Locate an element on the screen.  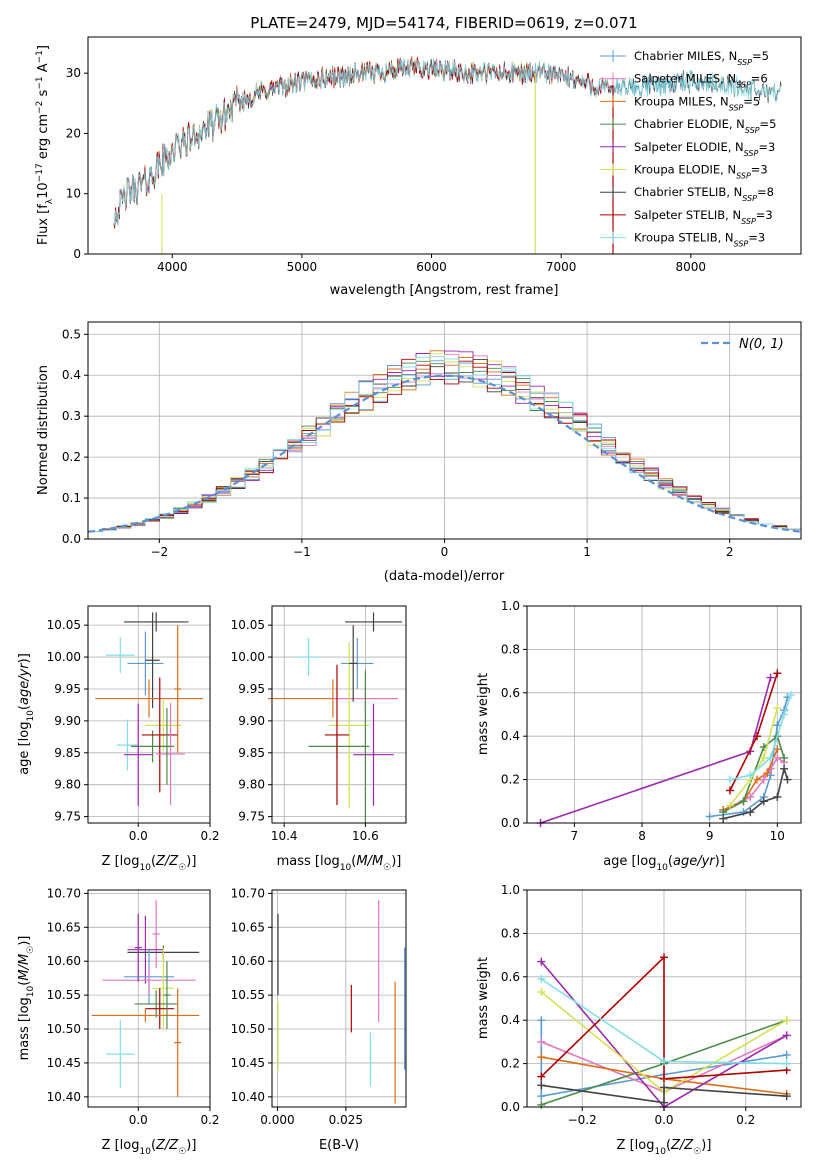
legend-entry: Kroupa ELODIE, NSSP=3 is located at coordinates (701, 172).